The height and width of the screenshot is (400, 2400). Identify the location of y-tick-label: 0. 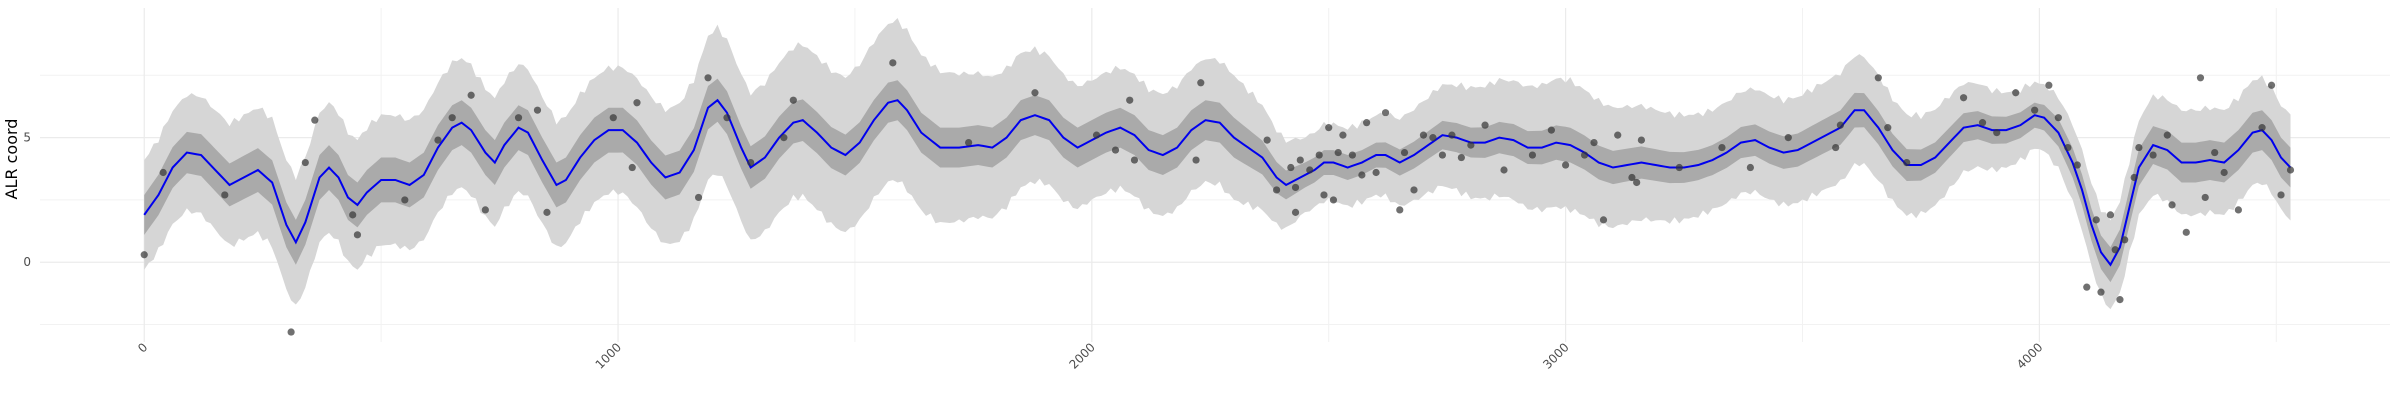
(27, 262).